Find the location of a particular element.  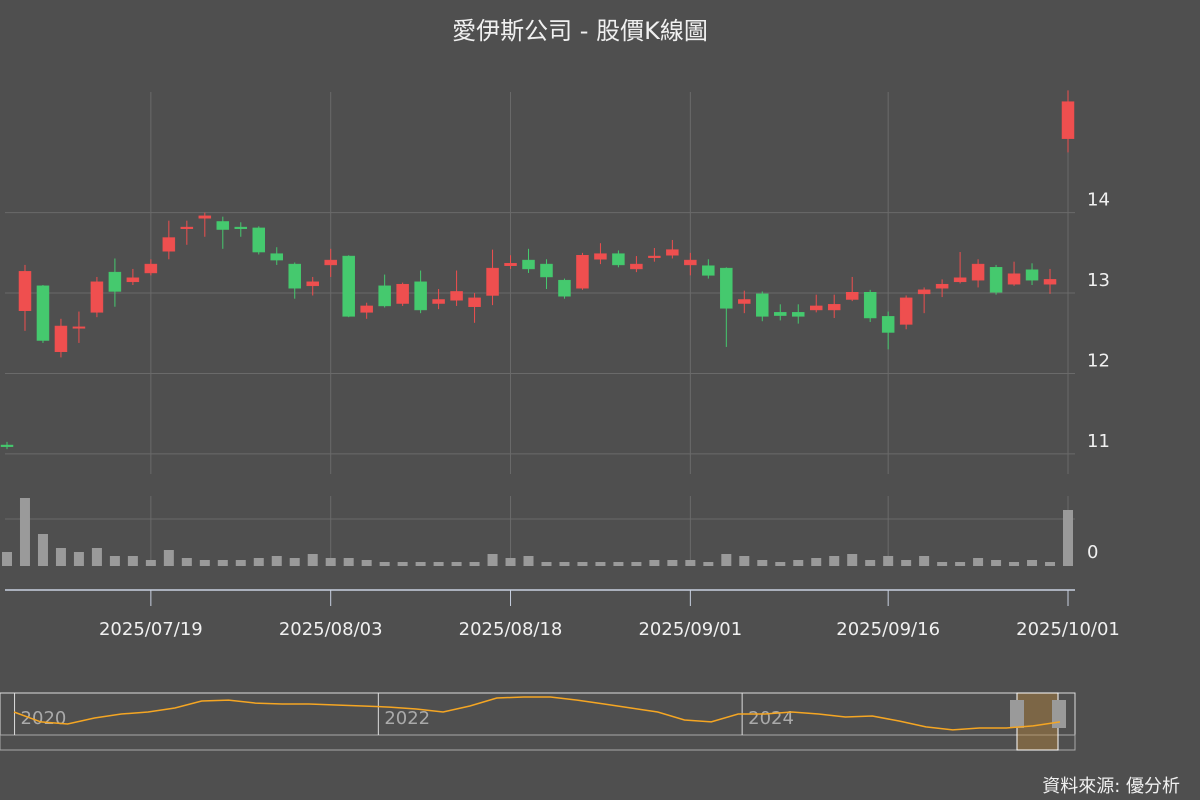

y-tick-label: 14 is located at coordinates (1098, 200).